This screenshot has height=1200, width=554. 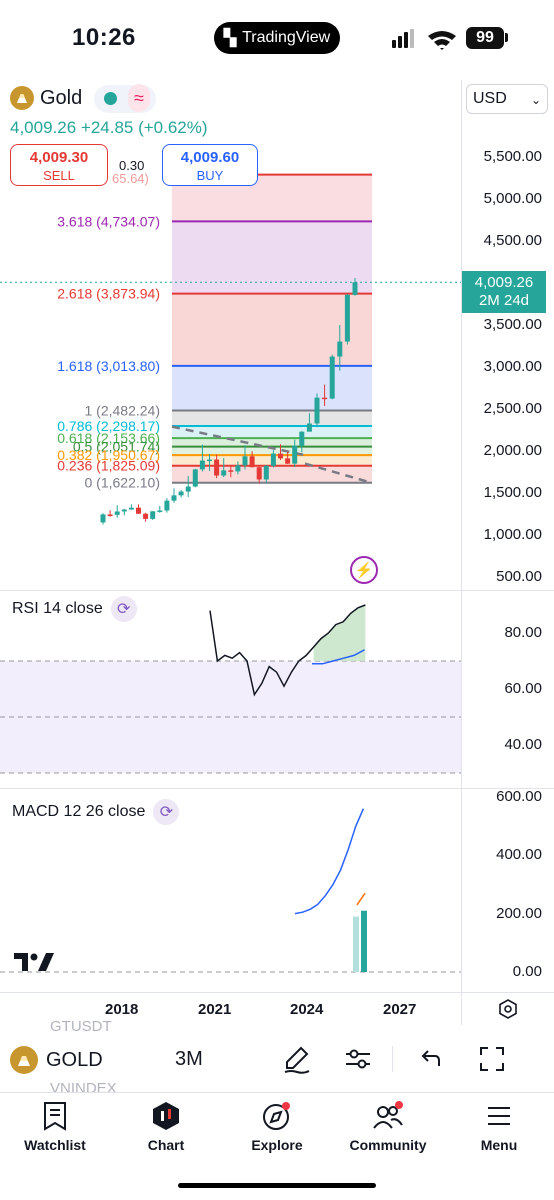 I want to click on tag-countdown: 2M 24d, so click(x=504, y=300).